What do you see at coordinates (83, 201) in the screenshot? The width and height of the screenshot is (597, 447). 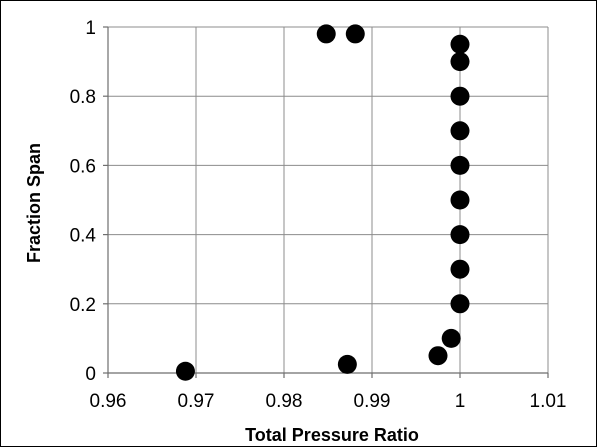 I see `y-tick-labels: 0 0.2 0.4 0.6 0.8 1` at bounding box center [83, 201].